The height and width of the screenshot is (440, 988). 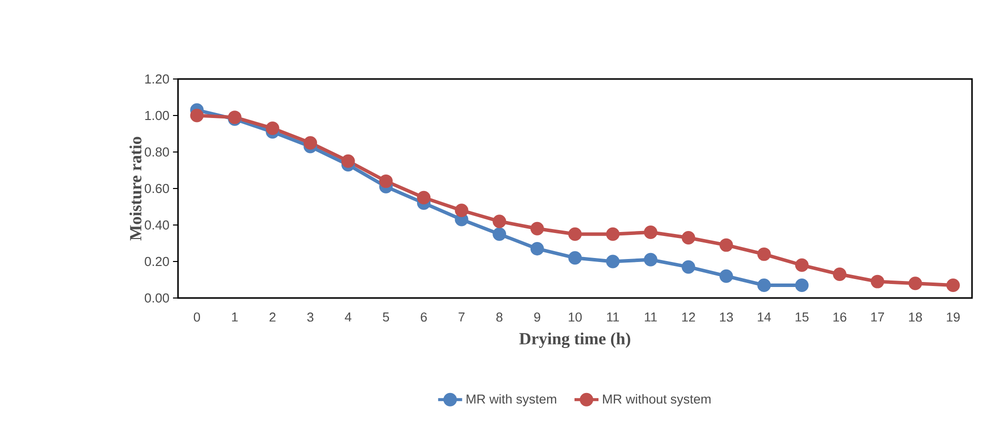 I want to click on legend-label: MR with system, so click(x=511, y=400).